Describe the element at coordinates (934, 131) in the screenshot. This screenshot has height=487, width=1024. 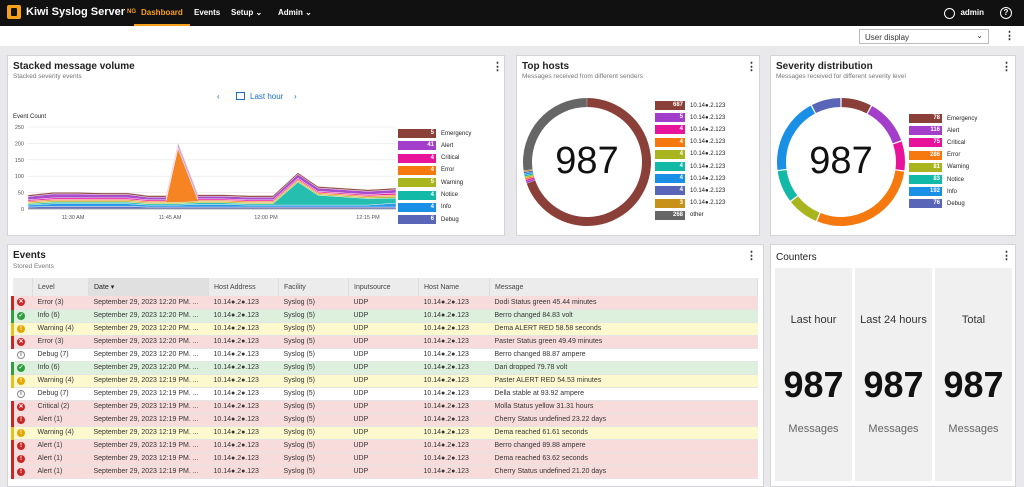
I see `legend-item: 116 Alert` at that location.